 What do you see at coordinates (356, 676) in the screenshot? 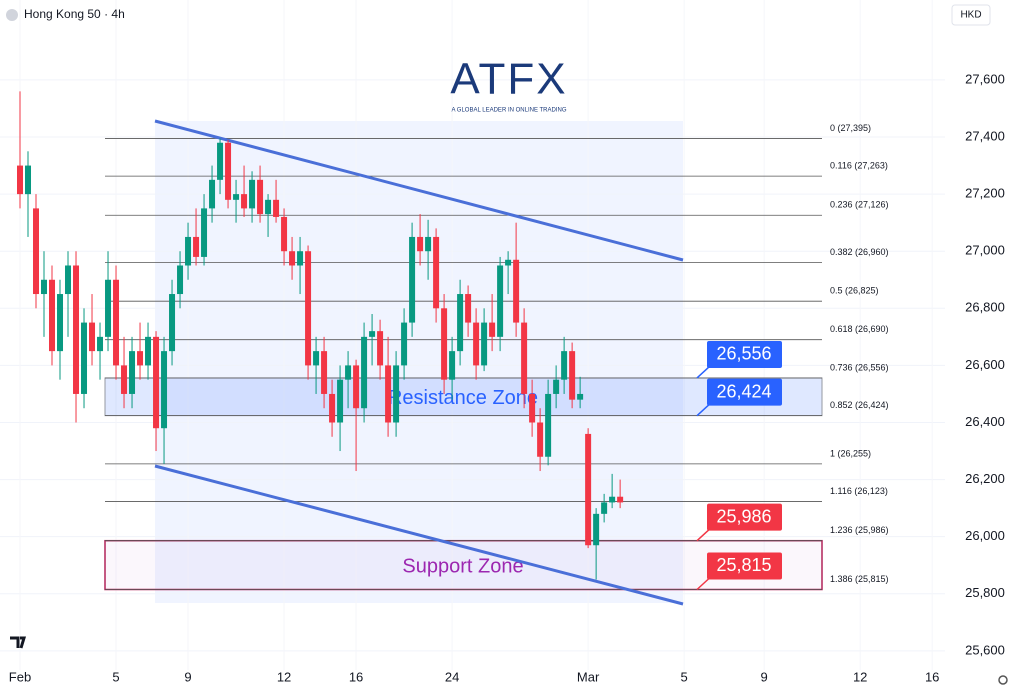
I see `x-tick-label: 16` at bounding box center [356, 676].